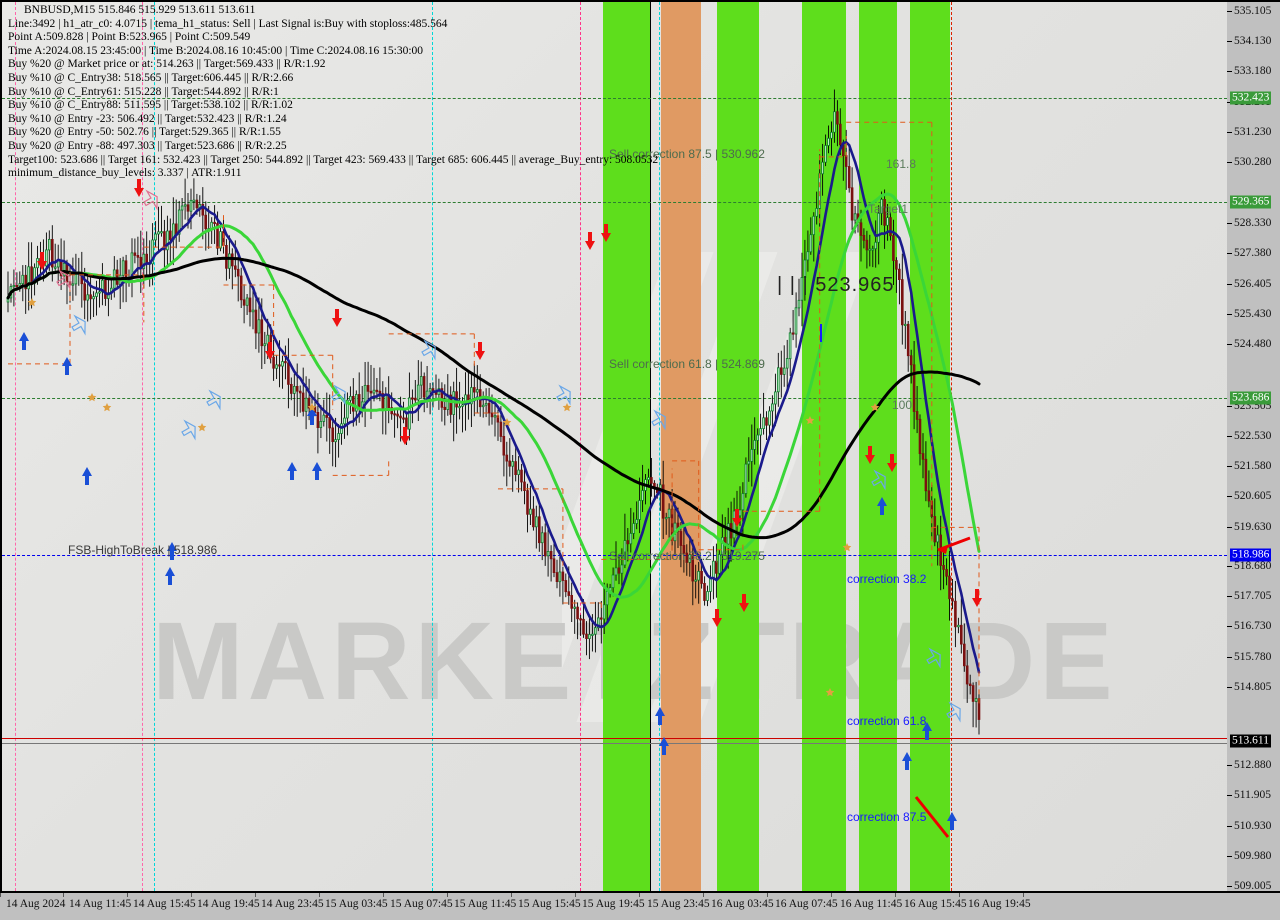 This screenshot has width=1280, height=920. Describe the element at coordinates (614, 98) in the screenshot. I see `level-1618-line` at that location.